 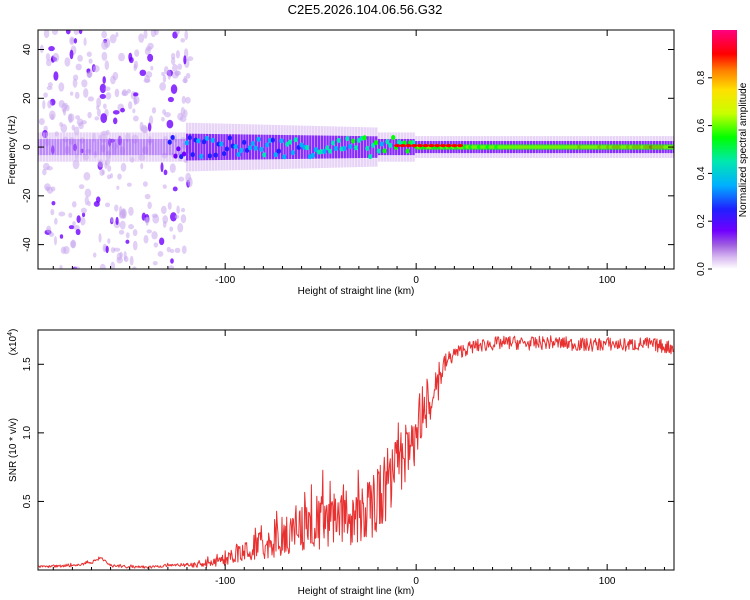 What do you see at coordinates (27, 501) in the screenshot?
I see `snr-ytick-label: 0.5` at bounding box center [27, 501].